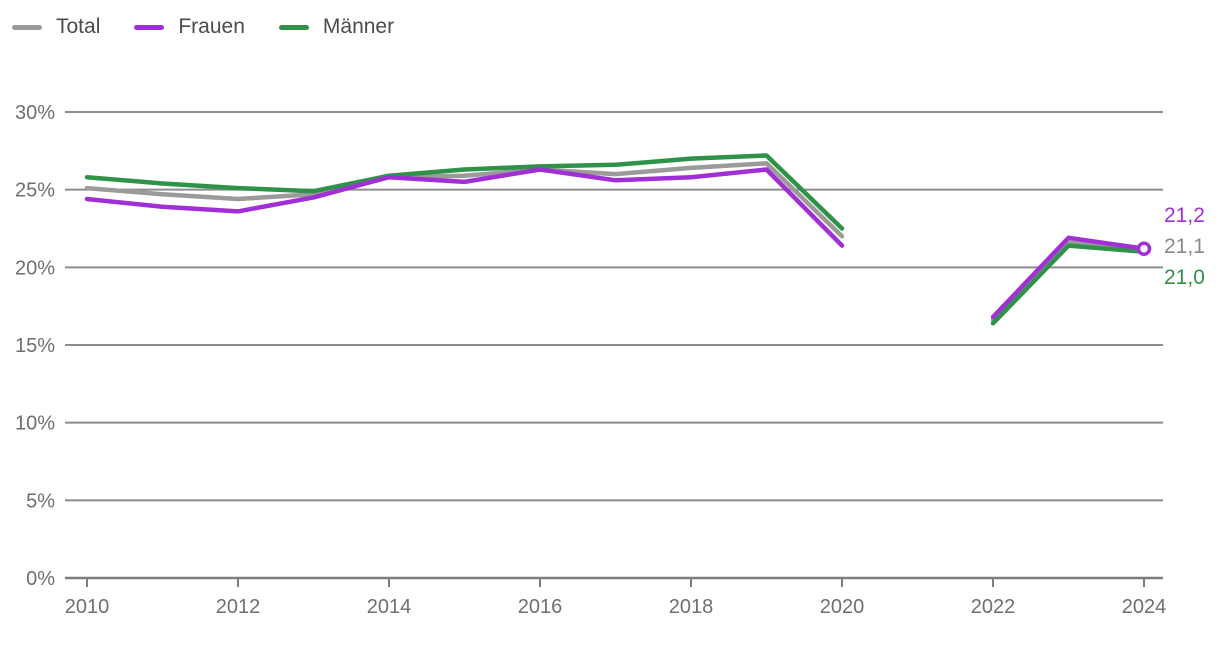 This screenshot has width=1220, height=646. Describe the element at coordinates (27, 27) in the screenshot. I see `legend-dash-icon-total` at that location.